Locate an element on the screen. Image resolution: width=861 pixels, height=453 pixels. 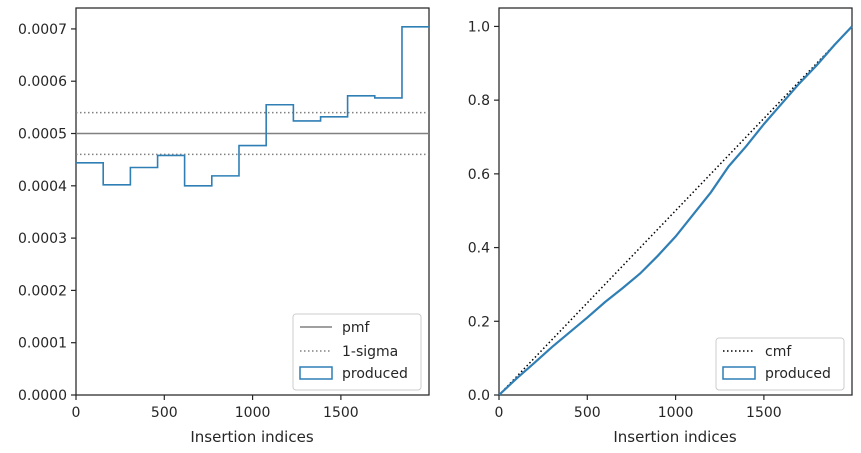
legend-produced-swatch-right is located at coordinates (739, 373).